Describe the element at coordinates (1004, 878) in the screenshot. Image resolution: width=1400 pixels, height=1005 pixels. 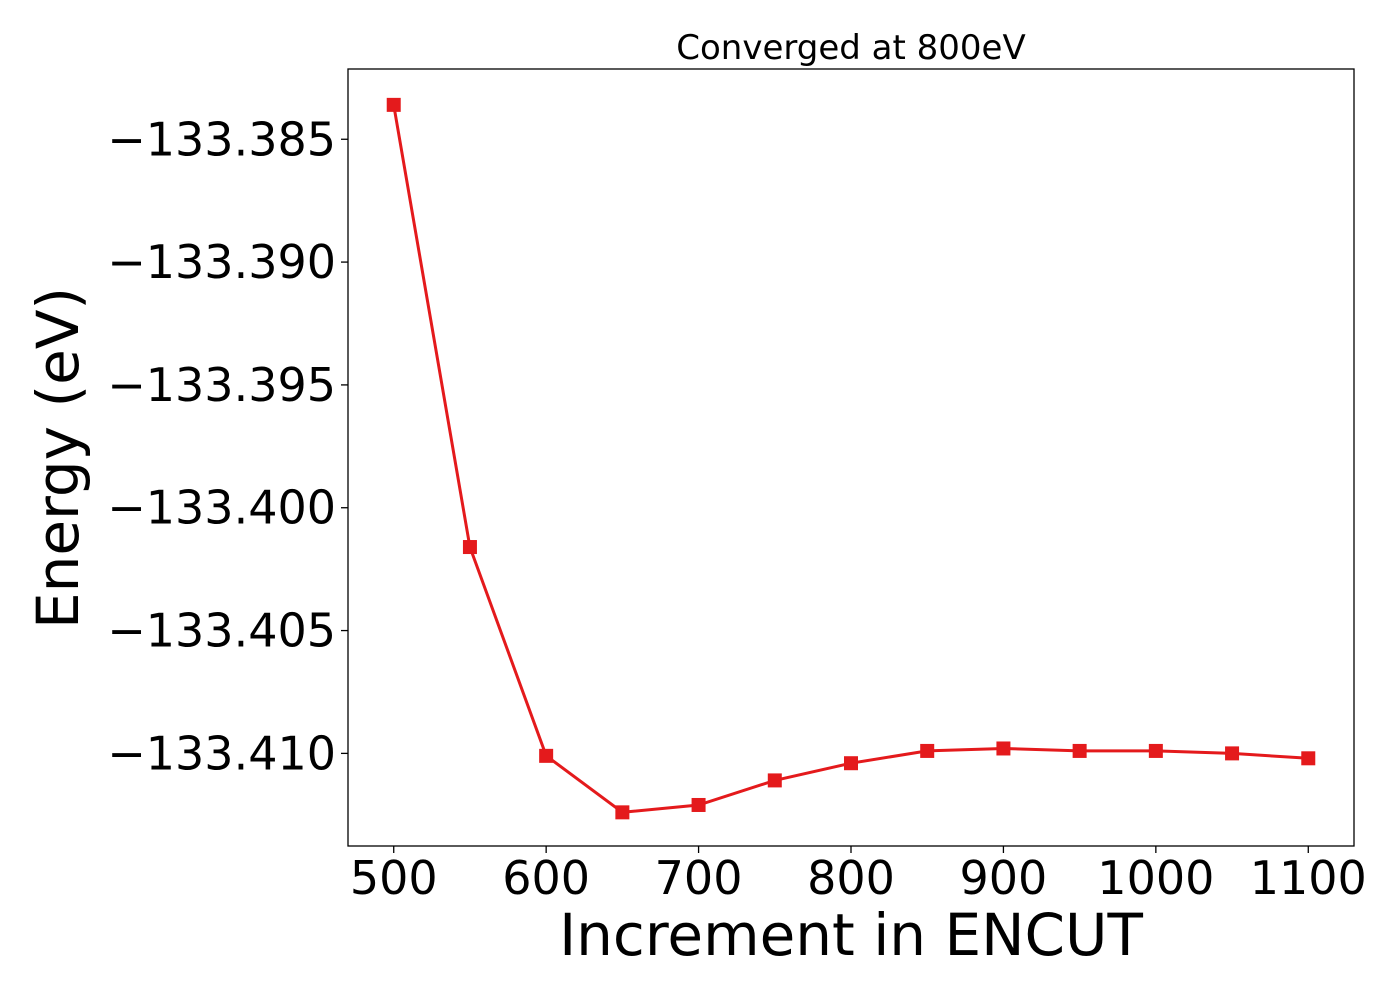
I see `x-tick-label: 900` at that location.